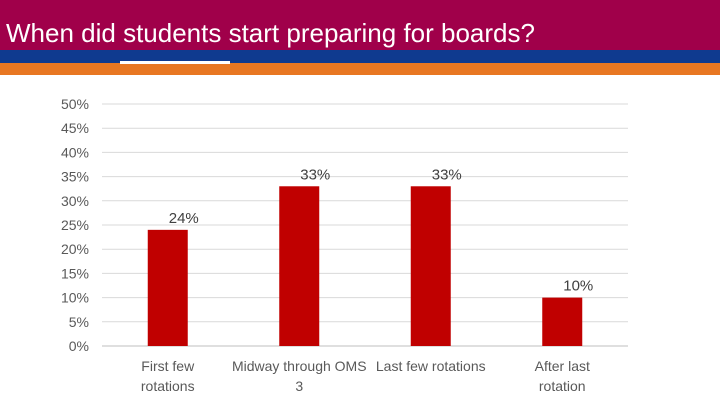 Image resolution: width=720 pixels, height=405 pixels. I want to click on accent-stripe-blue, so click(360, 56).